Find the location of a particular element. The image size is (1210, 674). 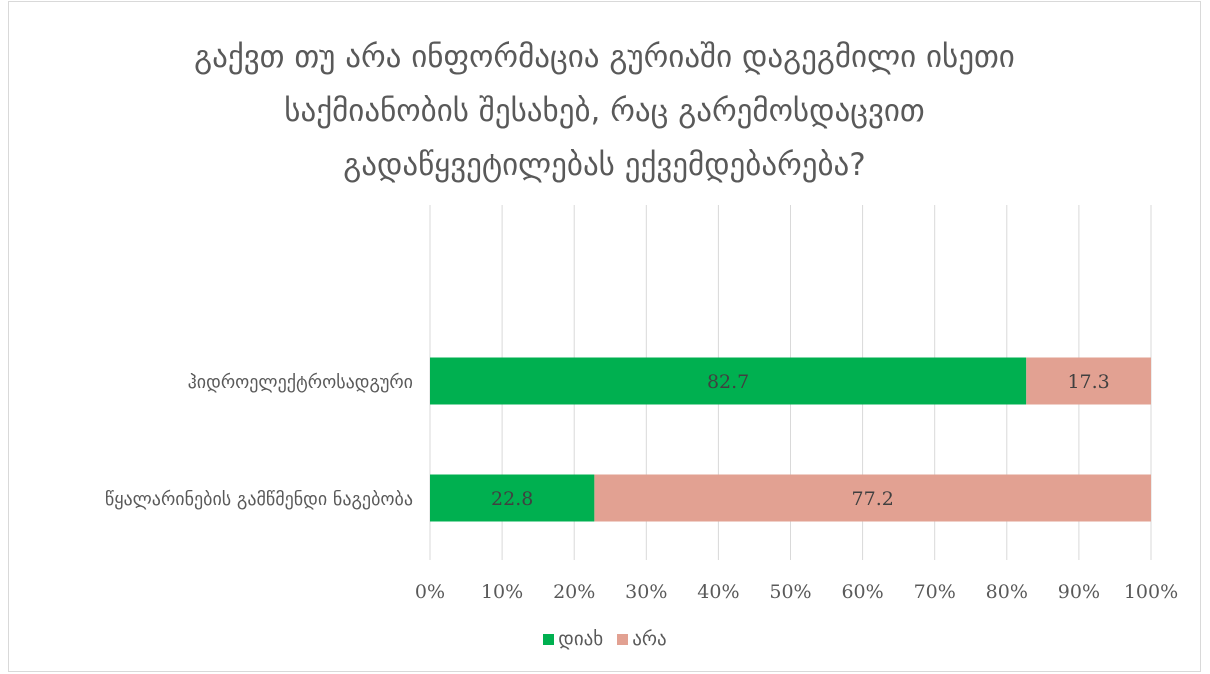

x-tick-label: 20% is located at coordinates (574, 592).